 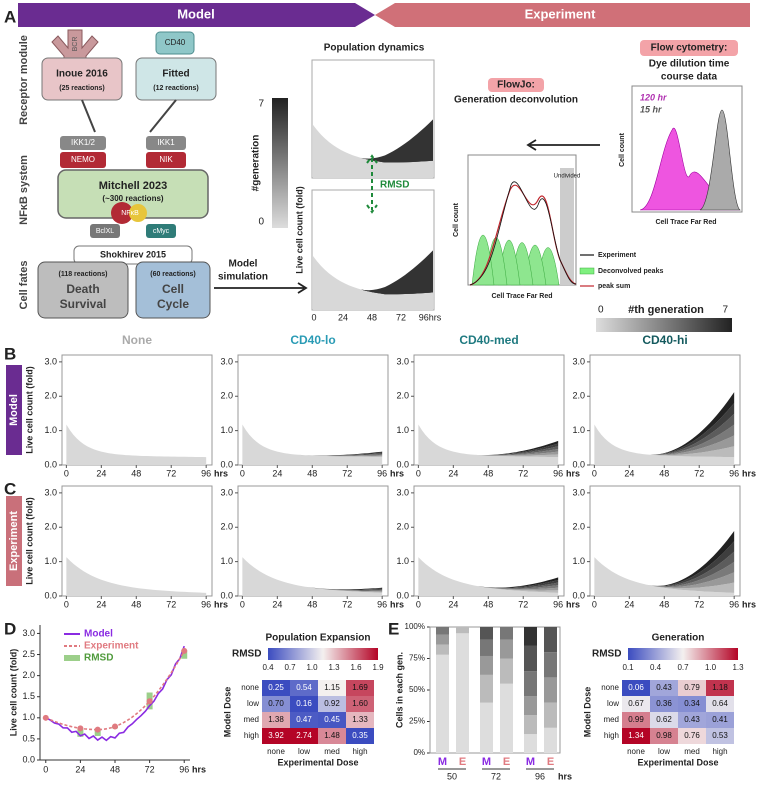 What do you see at coordinates (417, 689) in the screenshot?
I see `y-tick-label: 50%` at bounding box center [417, 689].